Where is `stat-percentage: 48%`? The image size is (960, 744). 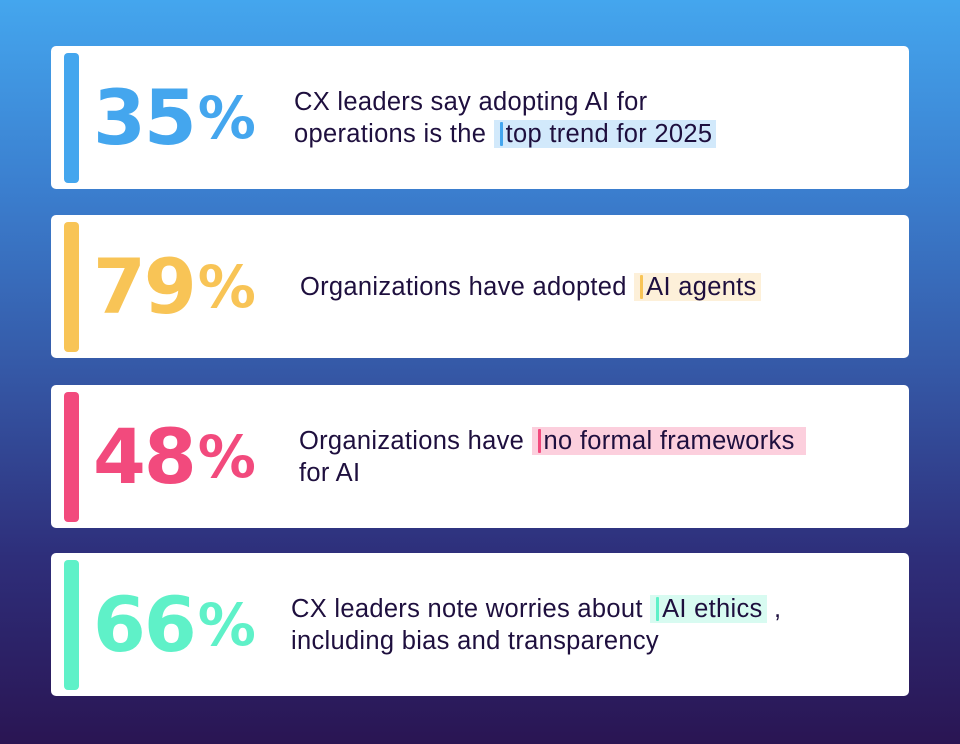
stat-percentage: 48% is located at coordinates (174, 456).